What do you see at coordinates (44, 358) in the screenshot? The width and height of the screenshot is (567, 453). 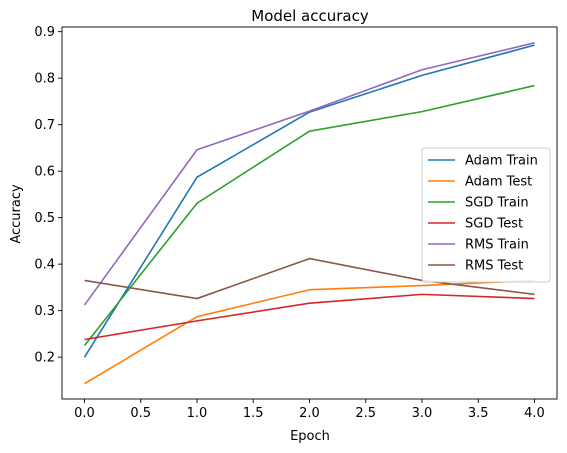 I see `y-tick-label: 0.2` at bounding box center [44, 358].